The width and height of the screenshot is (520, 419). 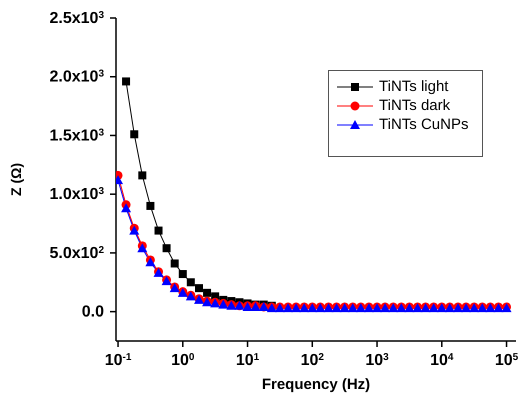 I want to click on y-tick-label: 5.0x10$^{2}$, so click(x=77, y=253).